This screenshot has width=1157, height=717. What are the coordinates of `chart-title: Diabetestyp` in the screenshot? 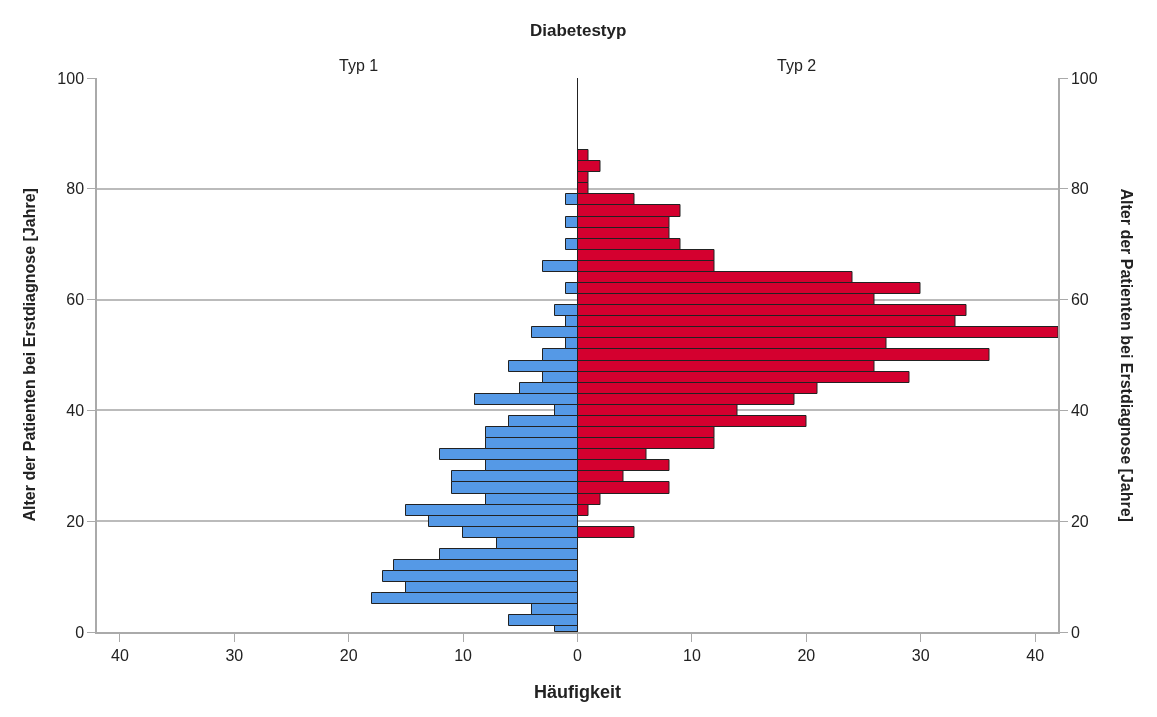 It's located at (578, 30).